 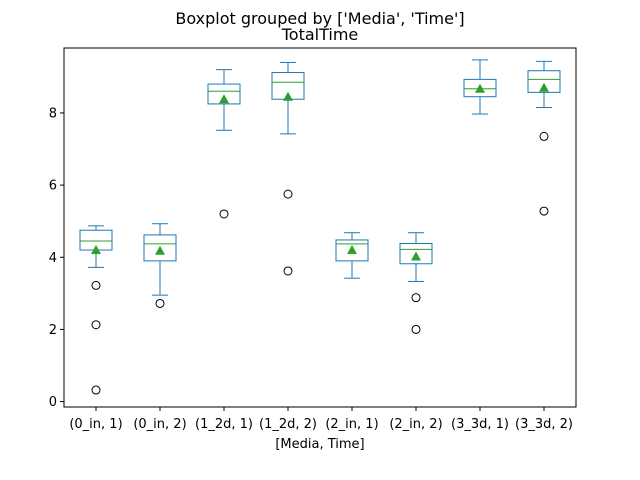 I want to click on y-tick-label: 4, so click(x=53, y=258).